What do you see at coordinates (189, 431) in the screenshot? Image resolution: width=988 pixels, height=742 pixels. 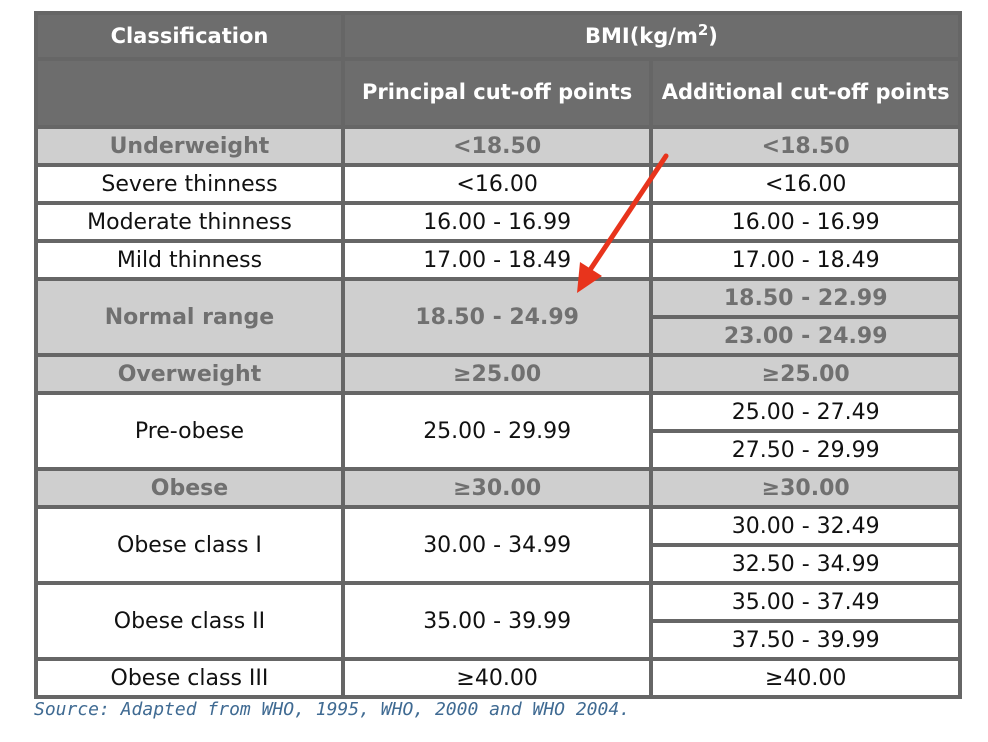 I see `classification-cell: Pre-obese` at bounding box center [189, 431].